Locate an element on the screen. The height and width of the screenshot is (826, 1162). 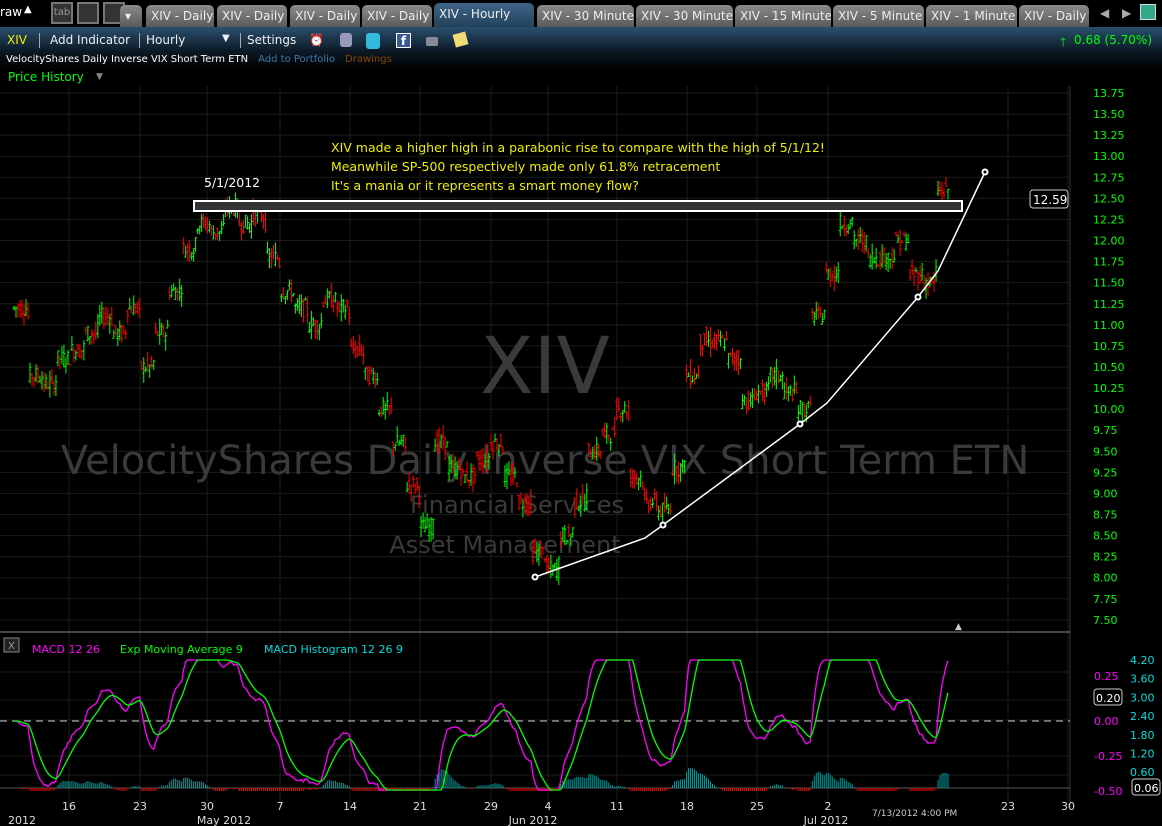
scroll-left-icon: ◀ is located at coordinates (1105, 13).